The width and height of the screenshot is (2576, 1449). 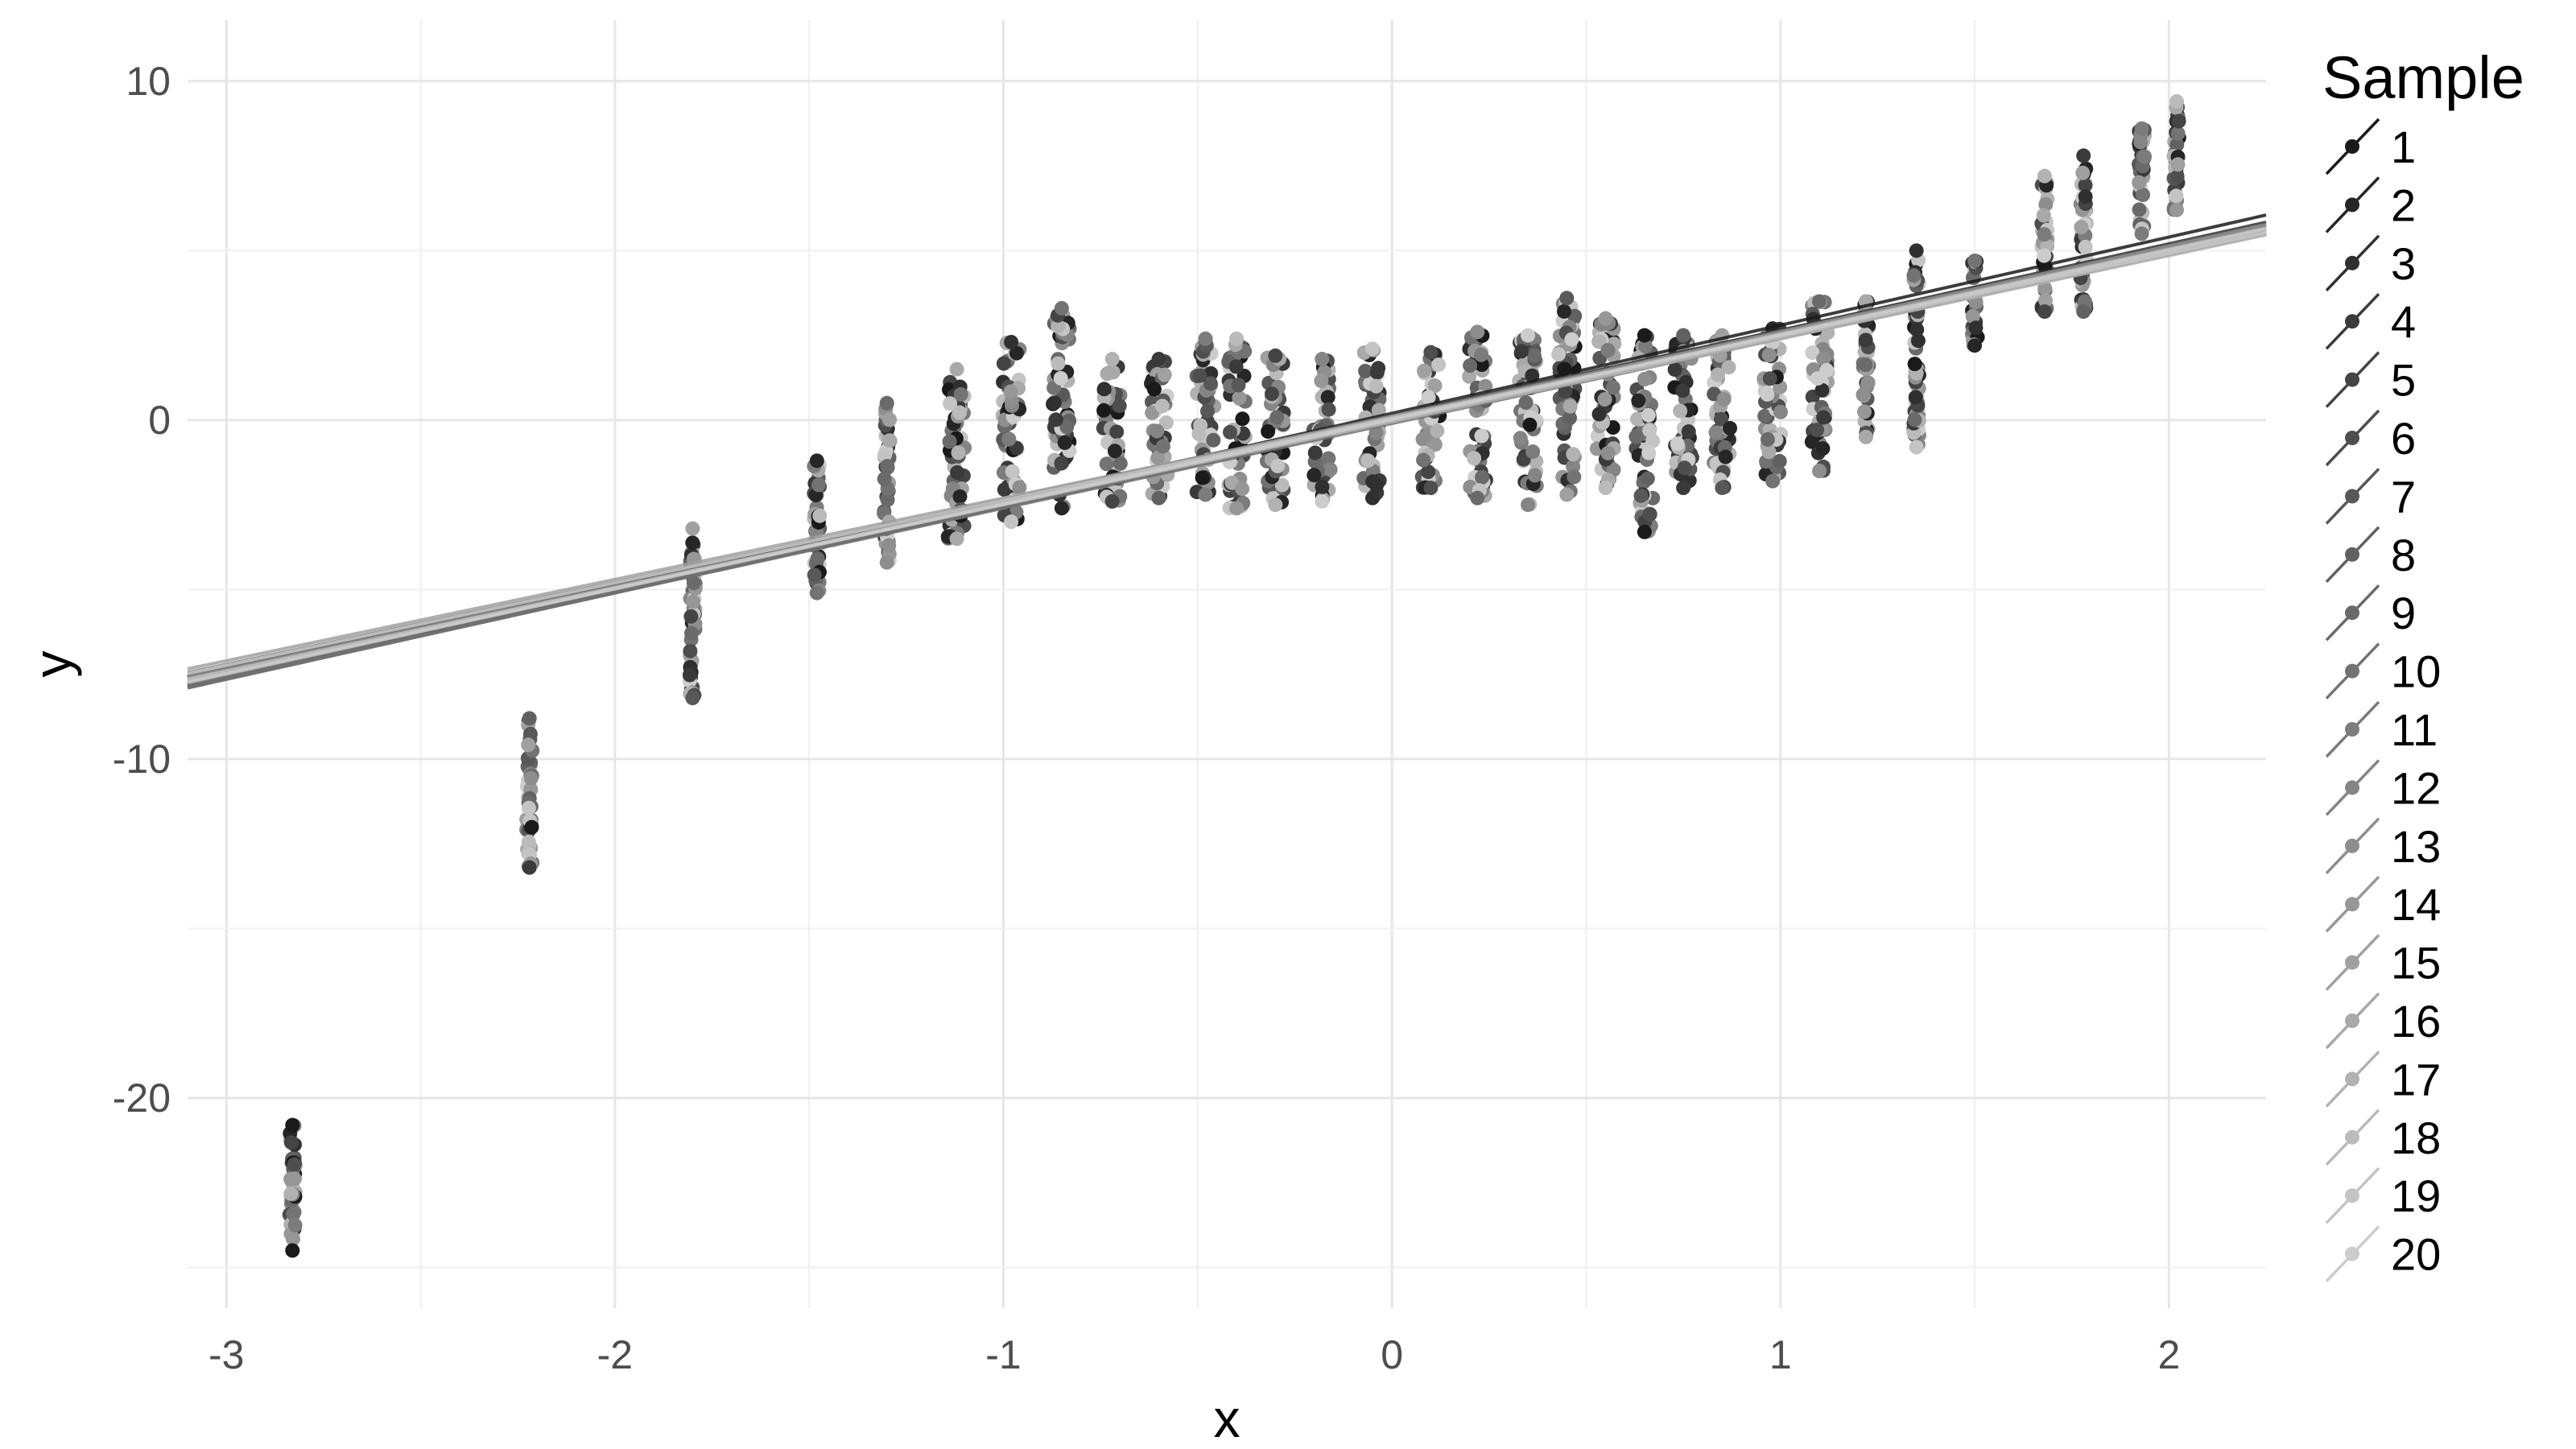 I want to click on y-axis-title: y, so click(x=53, y=664).